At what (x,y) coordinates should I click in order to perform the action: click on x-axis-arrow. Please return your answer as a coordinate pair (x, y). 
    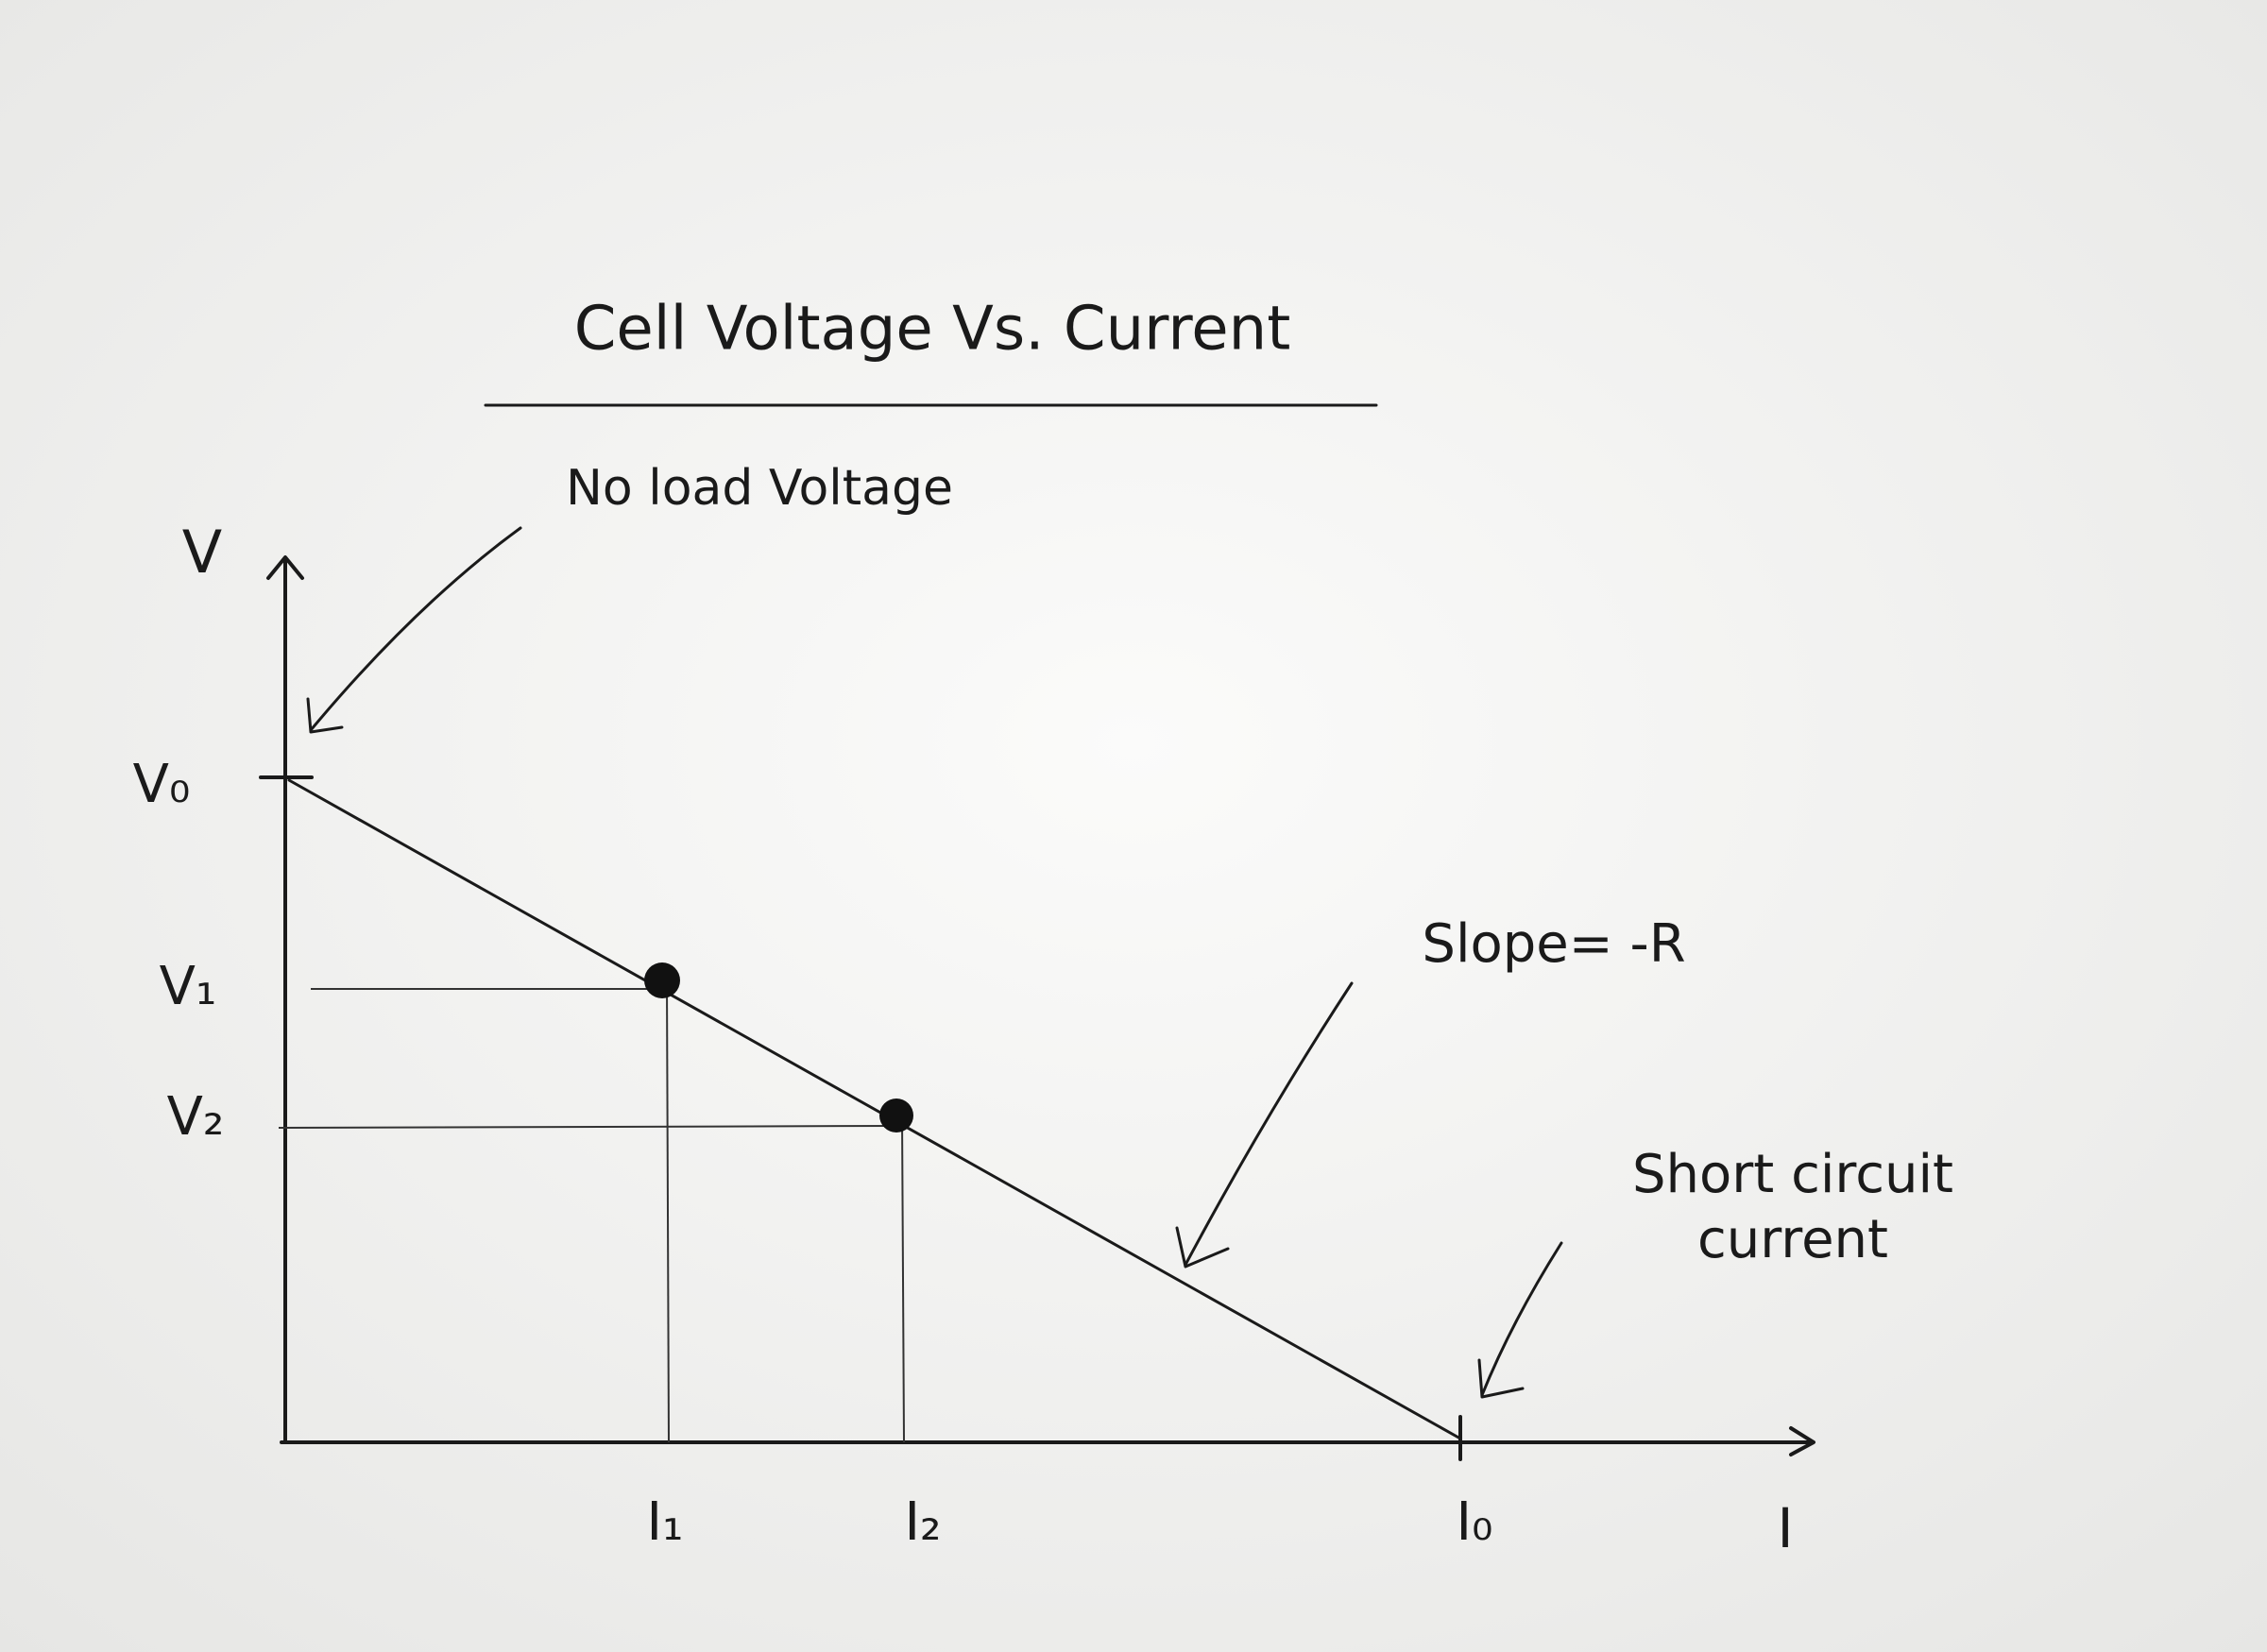
    Looking at the image, I should click on (1802, 1441).